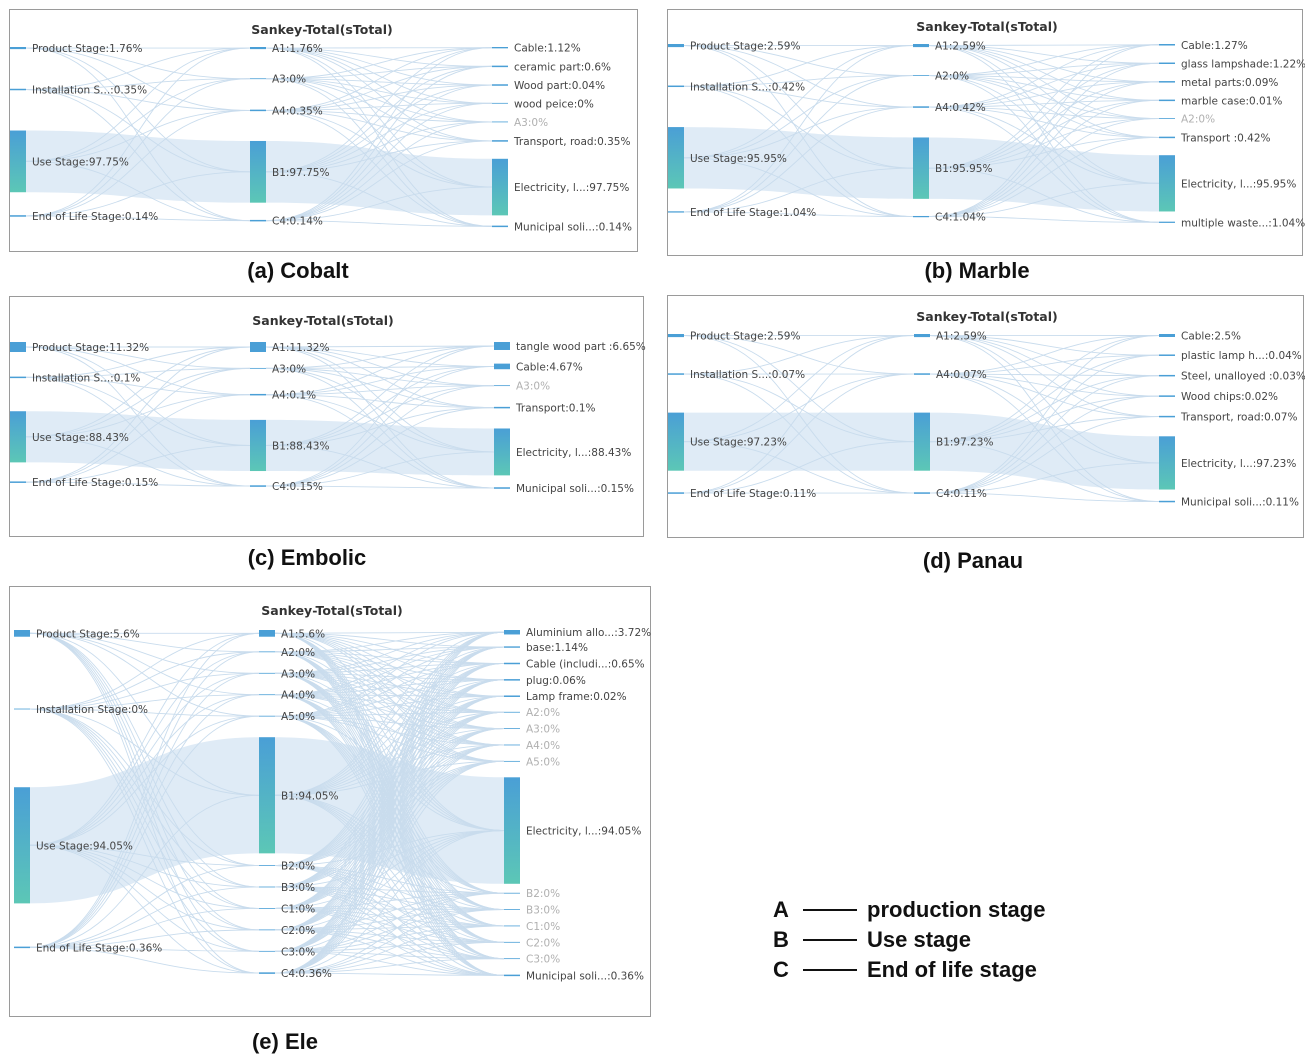  What do you see at coordinates (588, 633) in the screenshot?
I see `sankey-node-label: Aluminium allo...:3.72%` at bounding box center [588, 633].